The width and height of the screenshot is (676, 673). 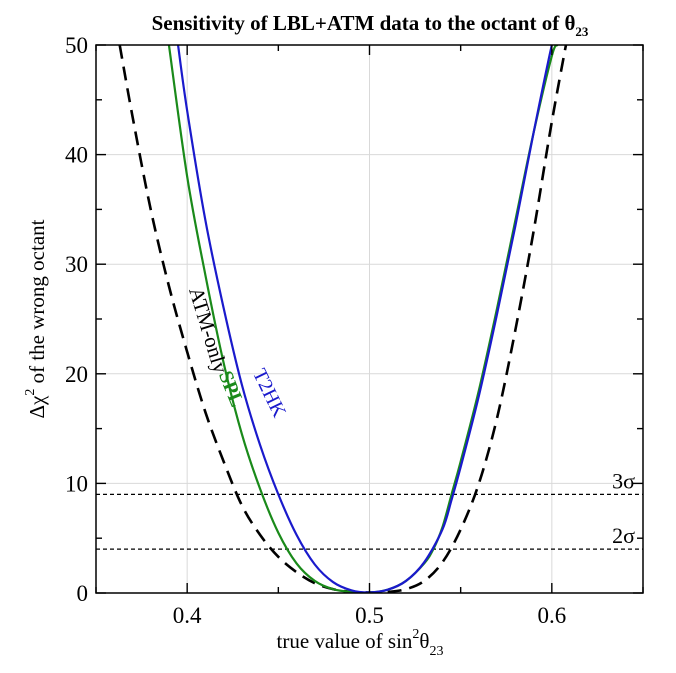 I want to click on y-tick-label: 40, so click(x=76, y=155).